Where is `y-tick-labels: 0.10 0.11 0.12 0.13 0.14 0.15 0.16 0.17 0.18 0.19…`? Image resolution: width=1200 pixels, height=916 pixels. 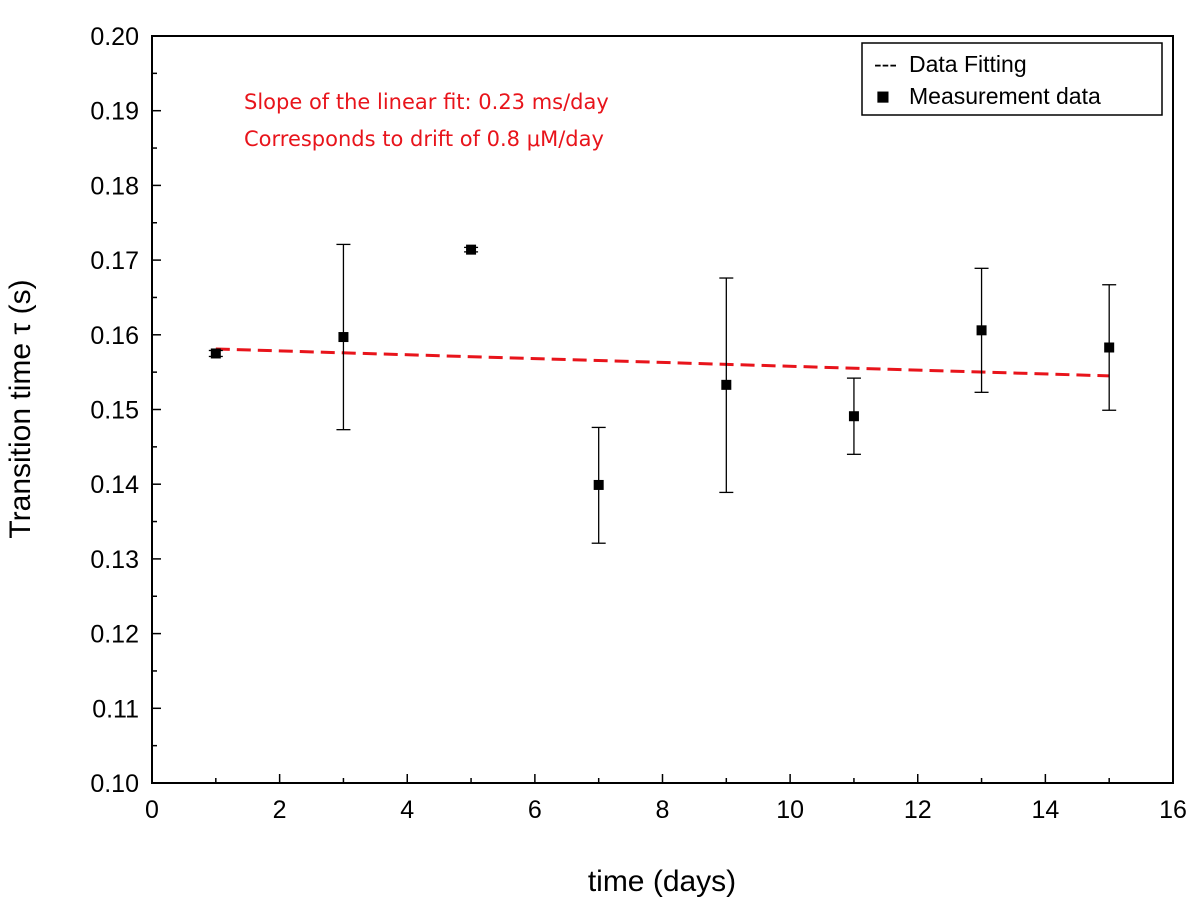 y-tick-labels: 0.10 0.11 0.12 0.13 0.14 0.15 0.16 0.17 0.18 0.19… is located at coordinates (114, 410).